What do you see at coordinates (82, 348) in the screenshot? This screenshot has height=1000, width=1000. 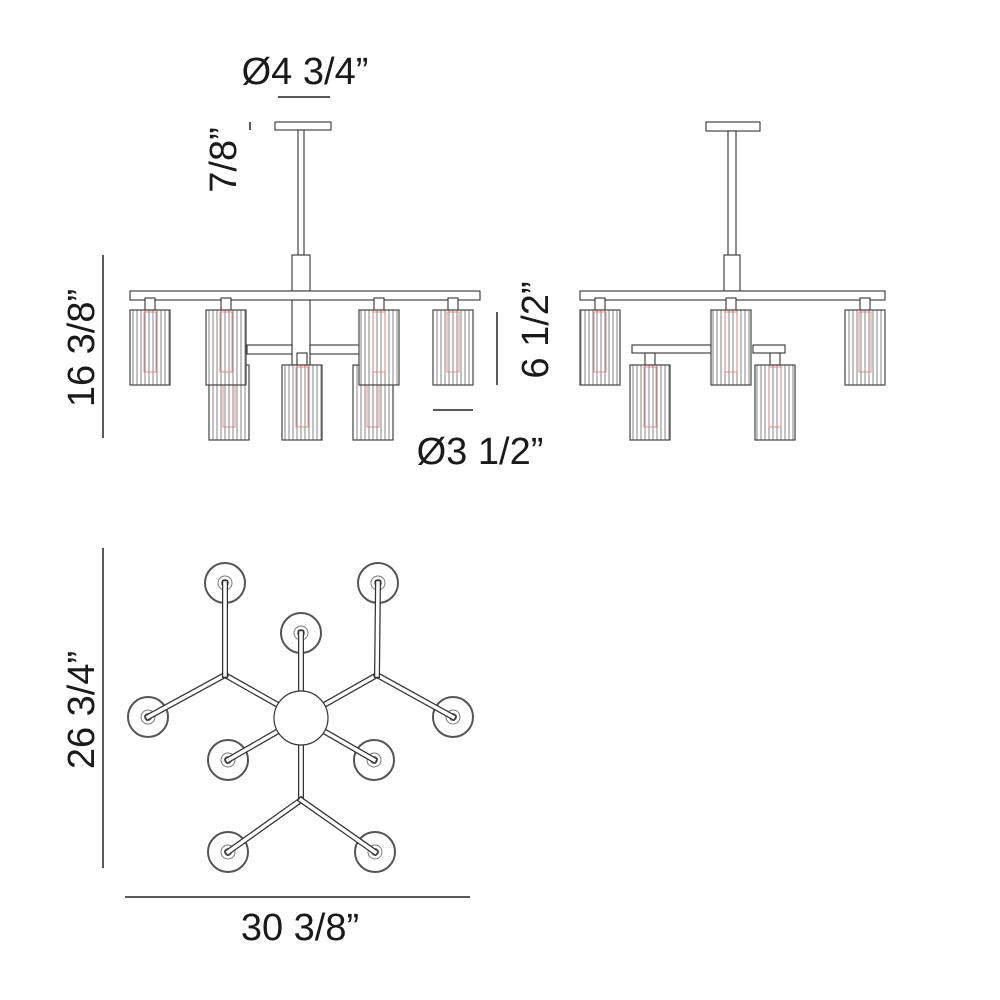 I see `overall-height-label: 16 3/8”` at bounding box center [82, 348].